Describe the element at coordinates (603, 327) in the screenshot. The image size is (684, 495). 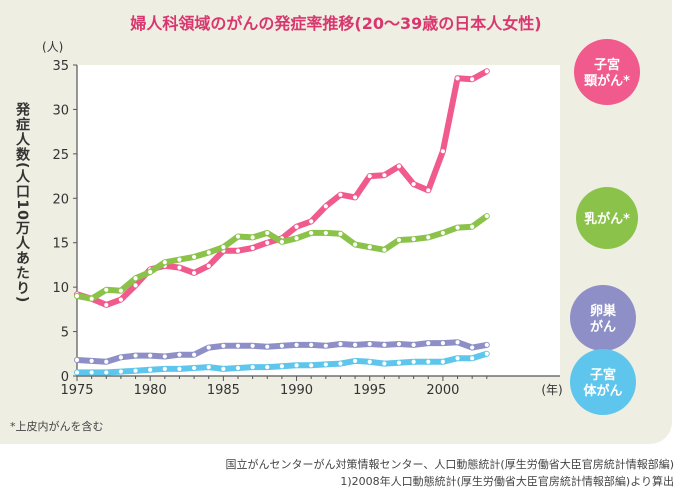
I see `legend-label: がん` at that location.